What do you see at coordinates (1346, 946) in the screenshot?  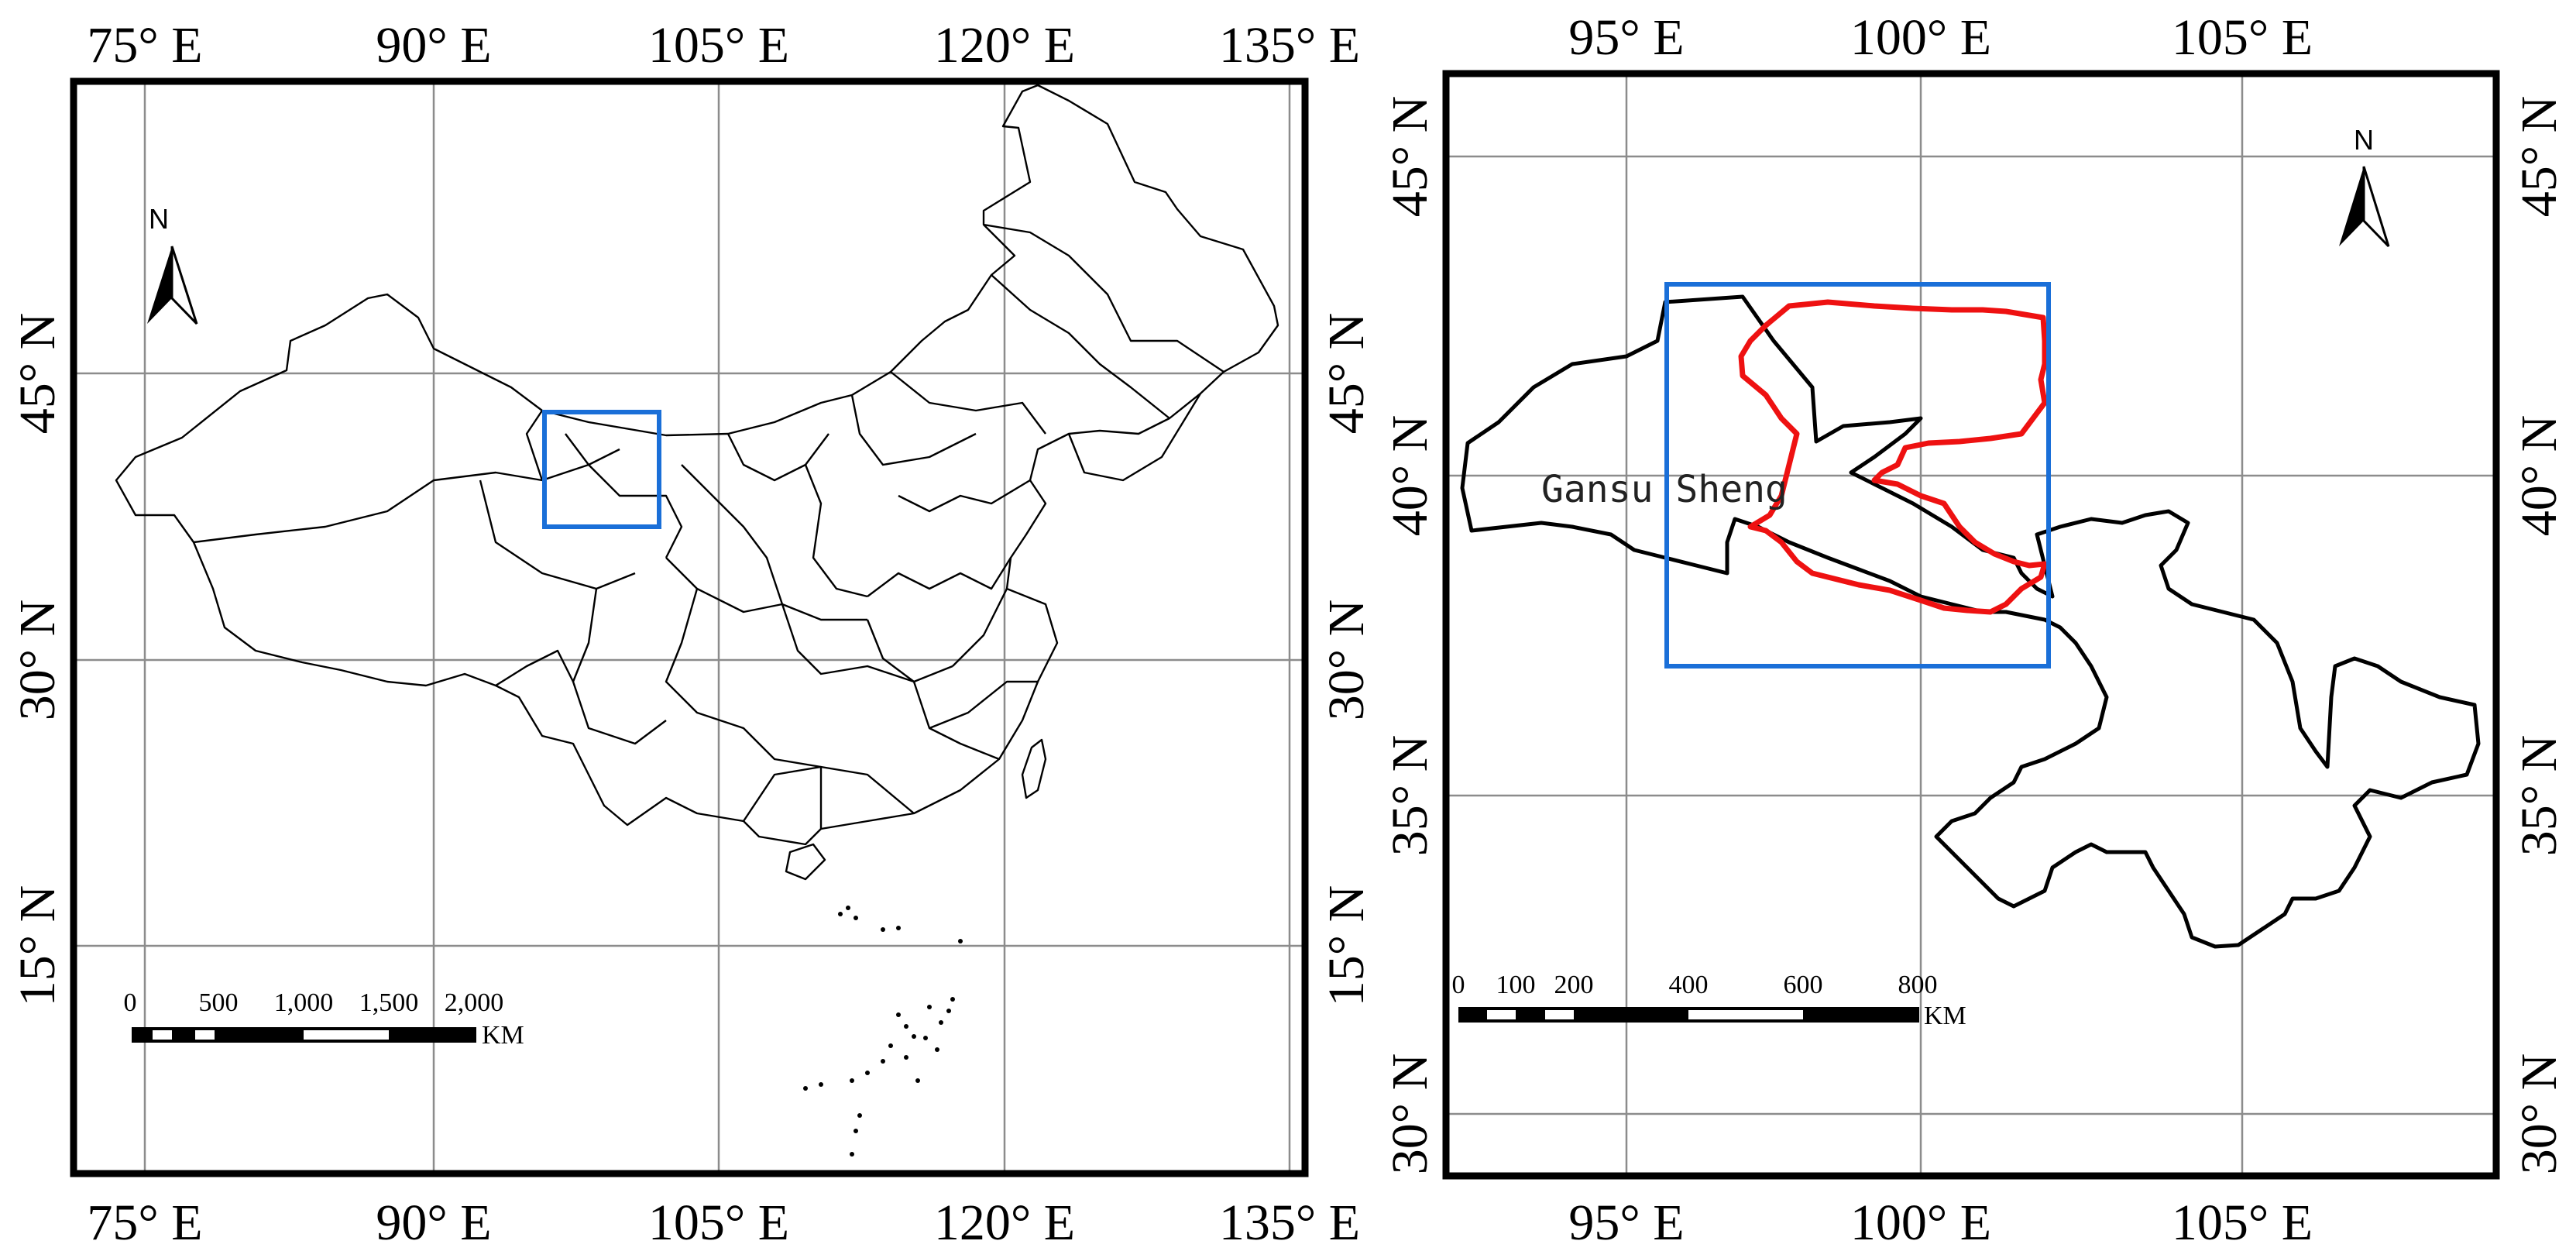 I see `left-lat-15-right: 15° N` at bounding box center [1346, 946].